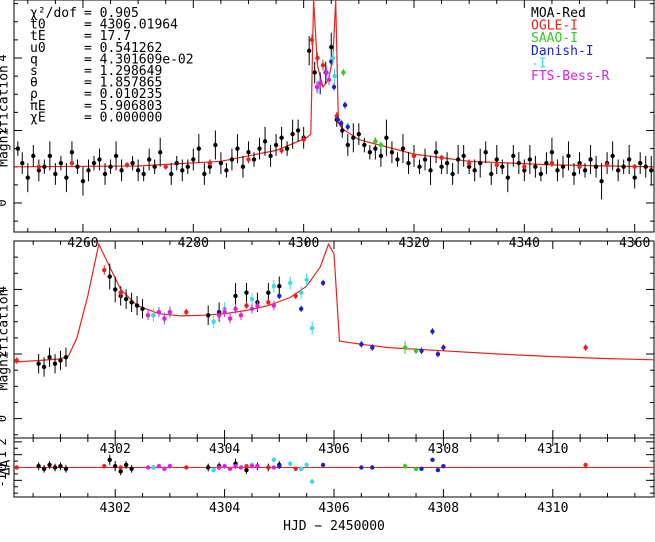 The image size is (655, 542). I want to click on series-saao-i, so click(410, 348).